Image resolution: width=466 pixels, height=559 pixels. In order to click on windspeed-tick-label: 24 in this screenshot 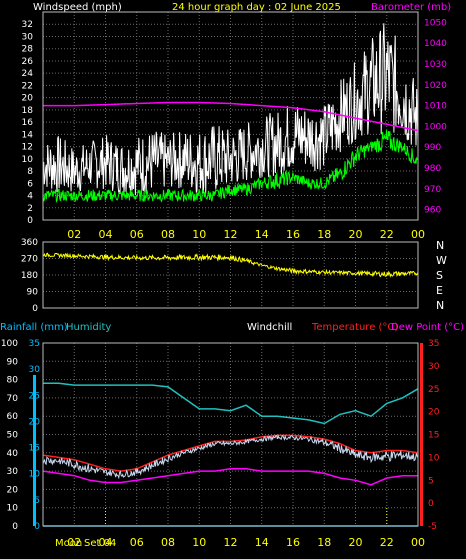, I will do `click(28, 74)`.